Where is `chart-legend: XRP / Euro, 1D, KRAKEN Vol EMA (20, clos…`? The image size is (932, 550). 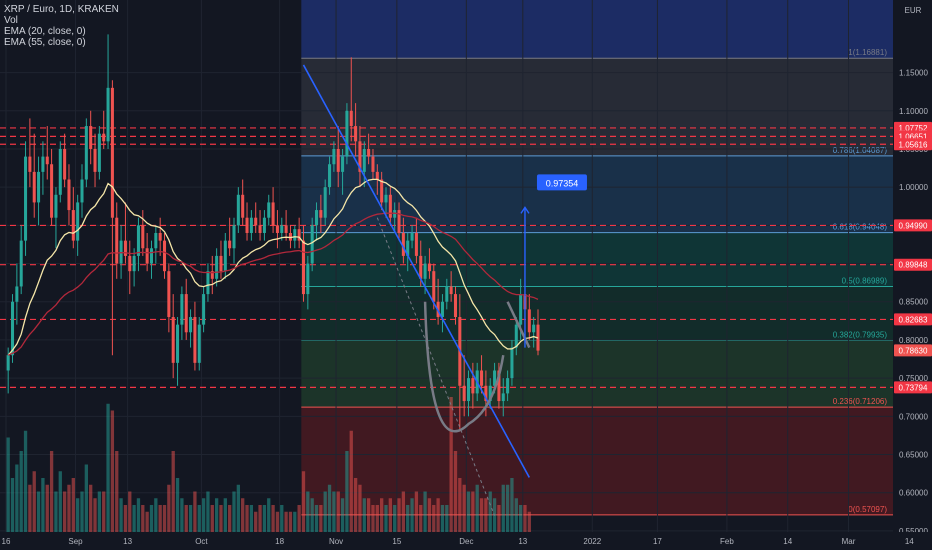 chart-legend: XRP / Euro, 1D, KRAKEN Vol EMA (20, clos… is located at coordinates (61, 26).